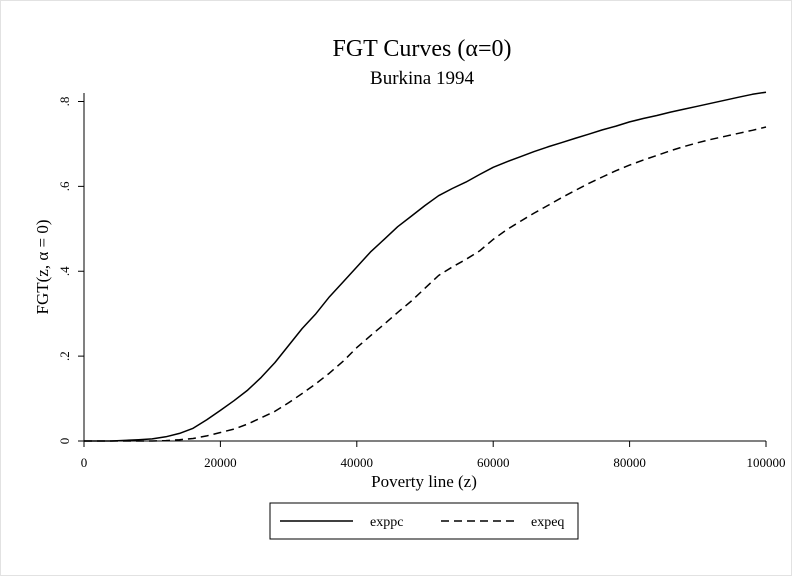  Describe the element at coordinates (547, 522) in the screenshot. I see `legend-label-expeq: expeq` at that location.